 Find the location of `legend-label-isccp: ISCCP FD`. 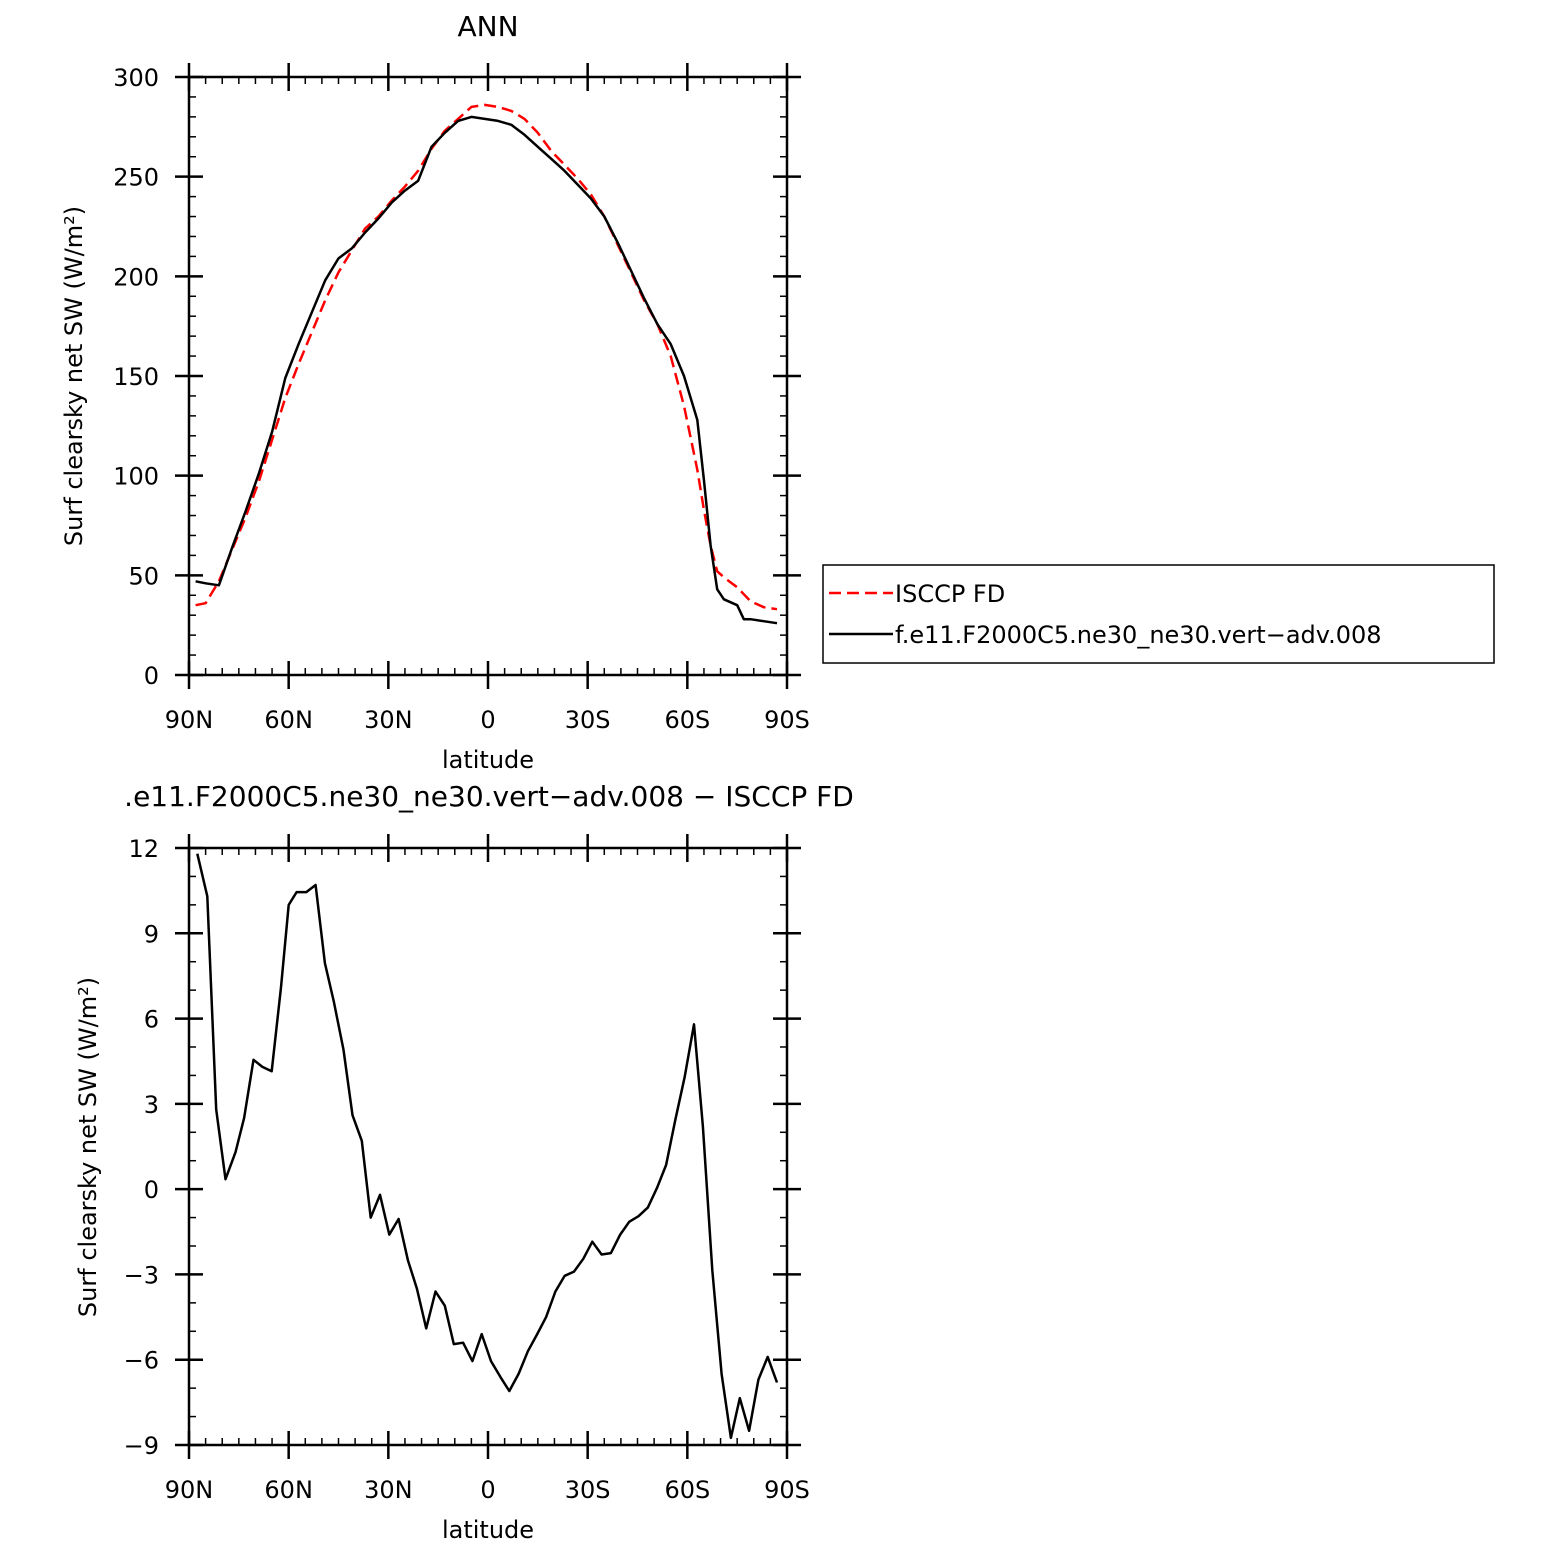

legend-label-isccp: ISCCP FD is located at coordinates (950, 594).